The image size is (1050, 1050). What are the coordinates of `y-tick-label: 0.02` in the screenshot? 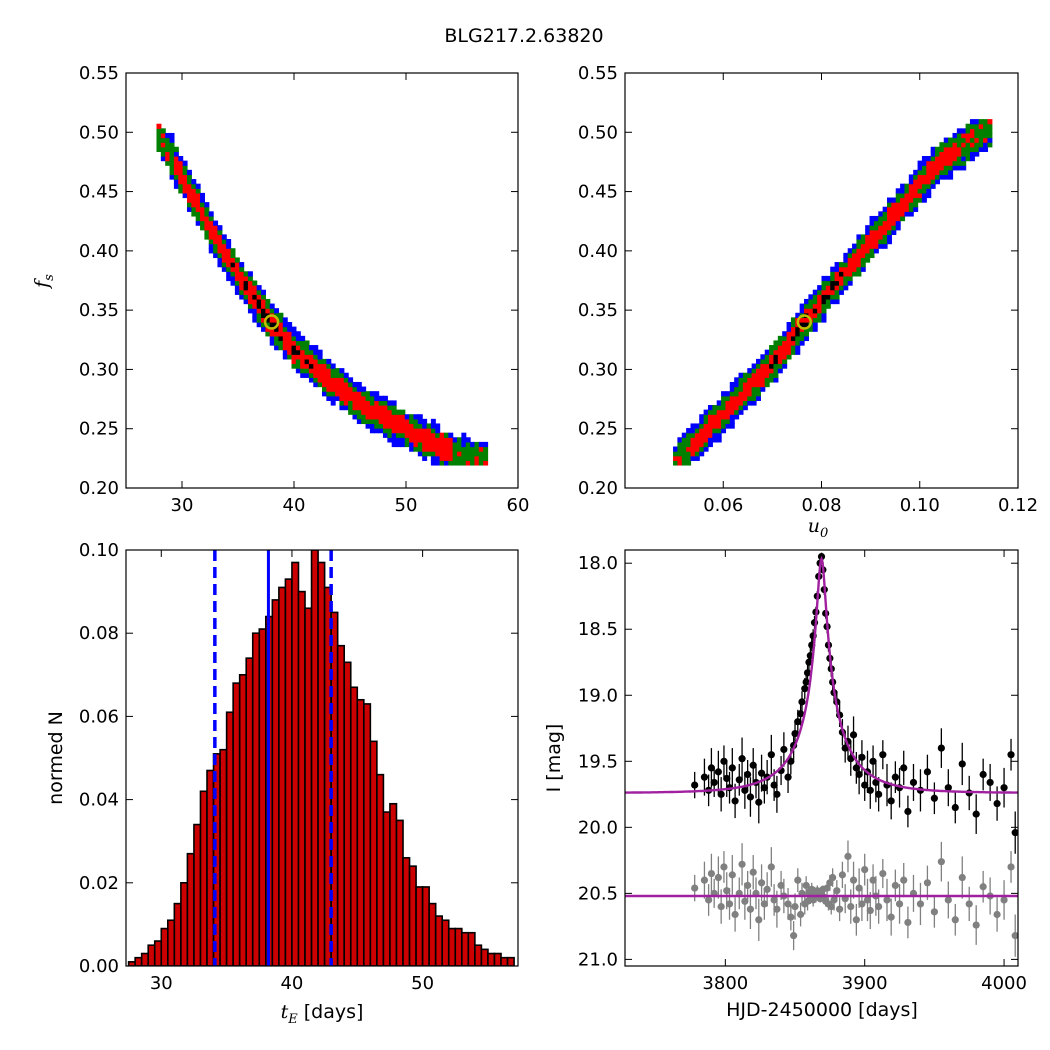 It's located at (99, 883).